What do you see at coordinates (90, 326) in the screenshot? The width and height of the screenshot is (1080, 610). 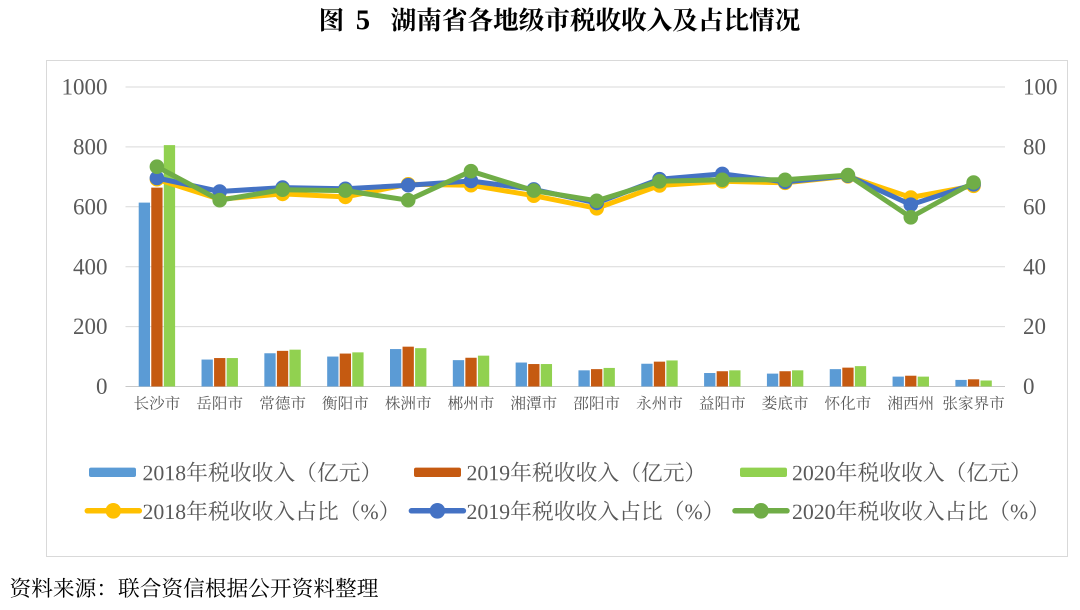 I see `svg-text: 200` at bounding box center [90, 326].